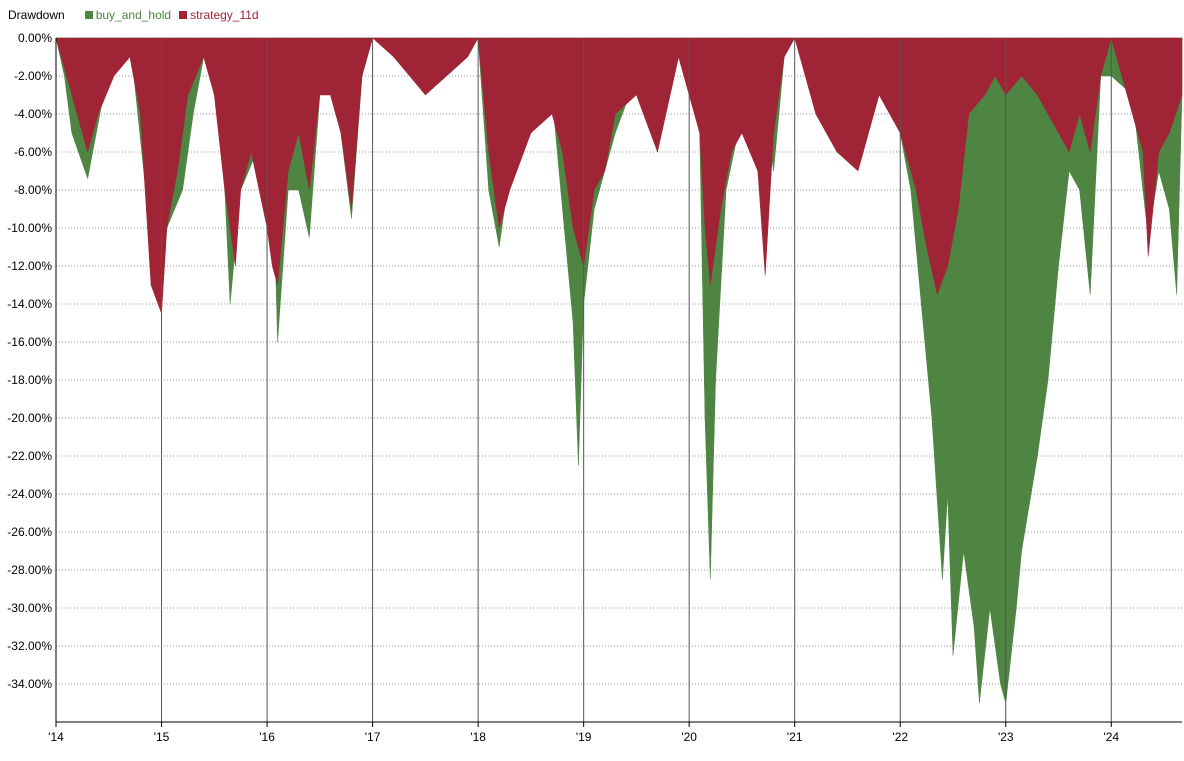 This screenshot has height=761, width=1184. I want to click on y-tick-label: -32.00%, so click(29, 646).